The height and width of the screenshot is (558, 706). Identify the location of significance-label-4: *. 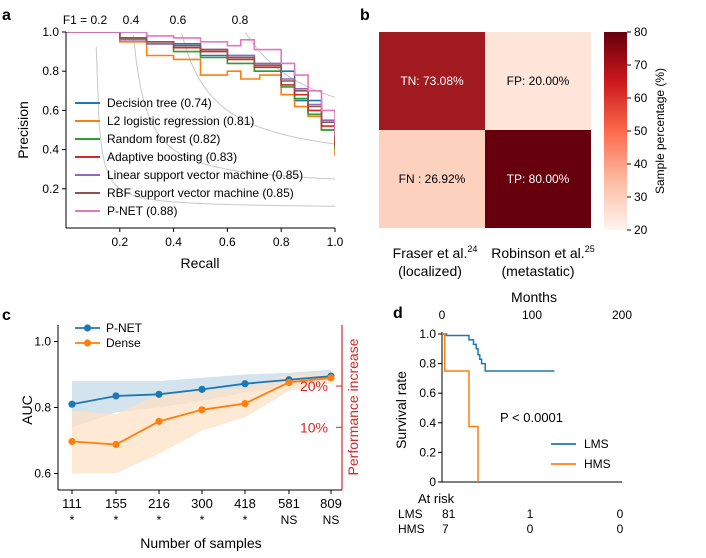
(245, 520).